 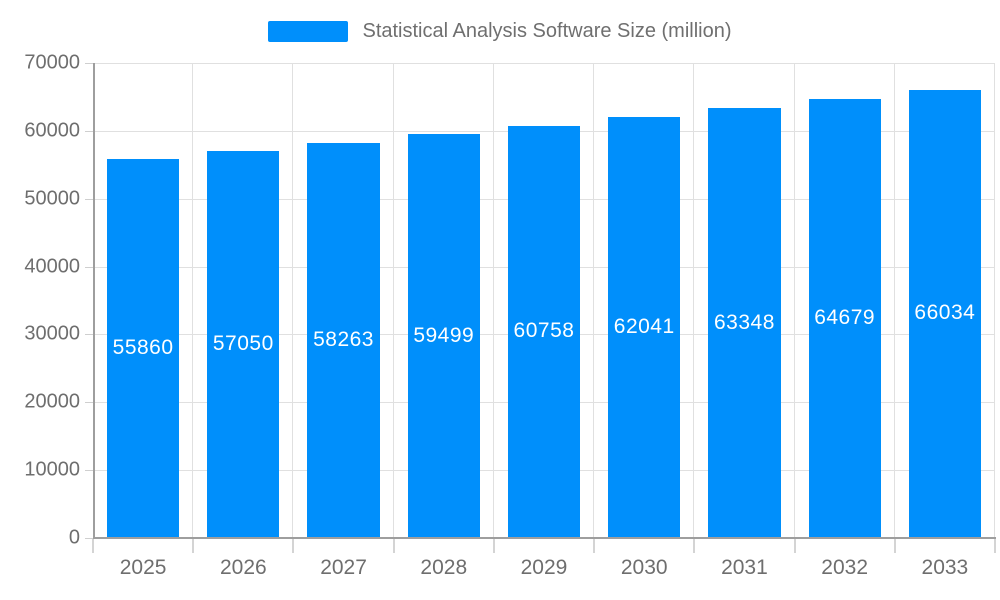 I want to click on y-axis-label: 60000, so click(x=52, y=130).